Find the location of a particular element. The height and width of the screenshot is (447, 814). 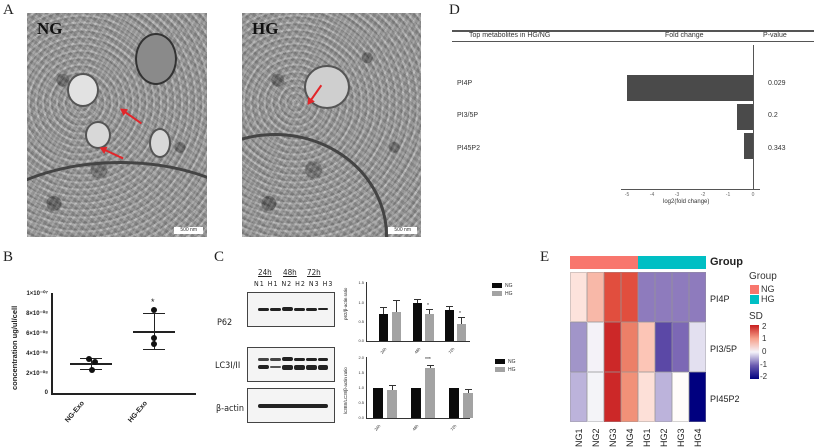

legend-label: NG is located at coordinates (512, 362).